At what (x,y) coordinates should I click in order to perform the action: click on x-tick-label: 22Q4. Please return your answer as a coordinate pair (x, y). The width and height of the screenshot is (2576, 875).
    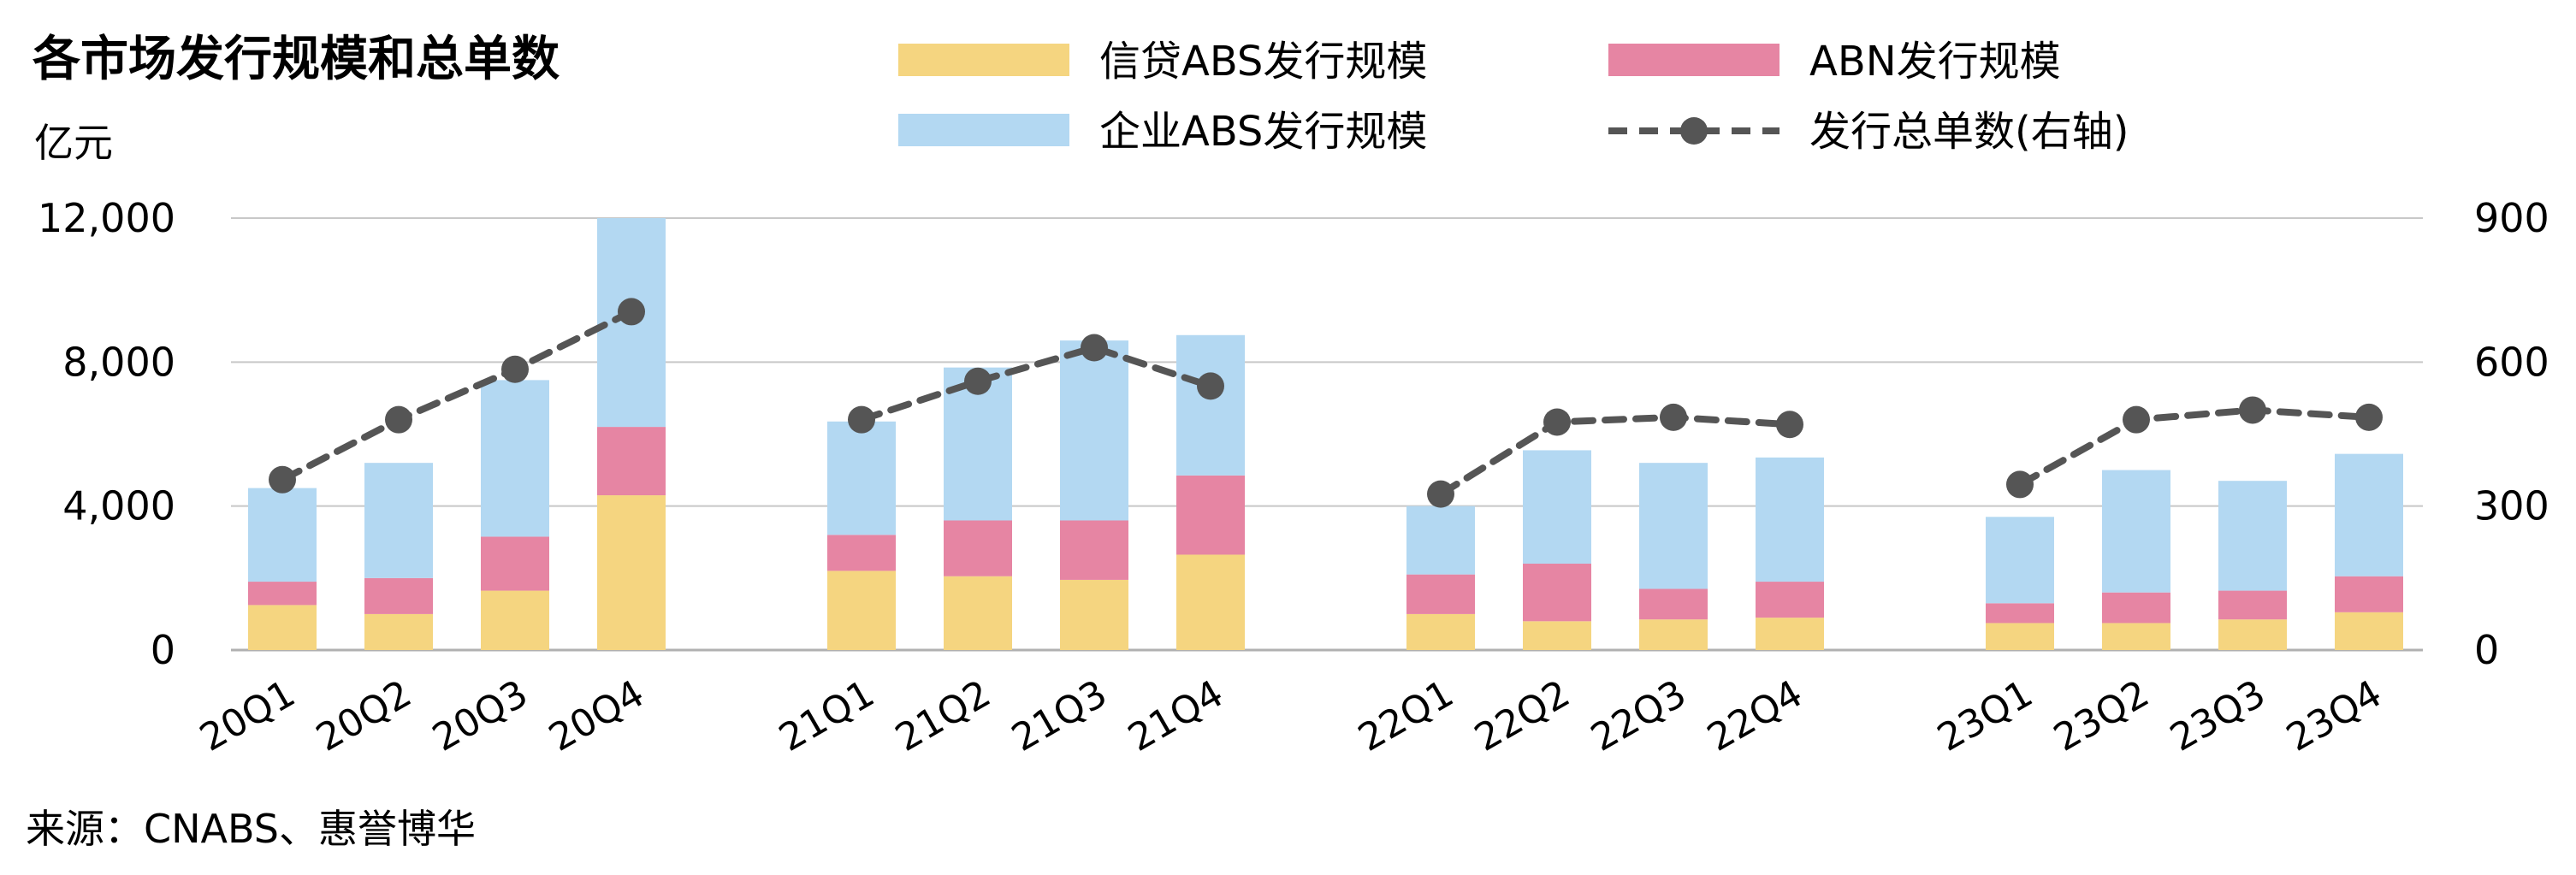
    Looking at the image, I should click on (1754, 715).